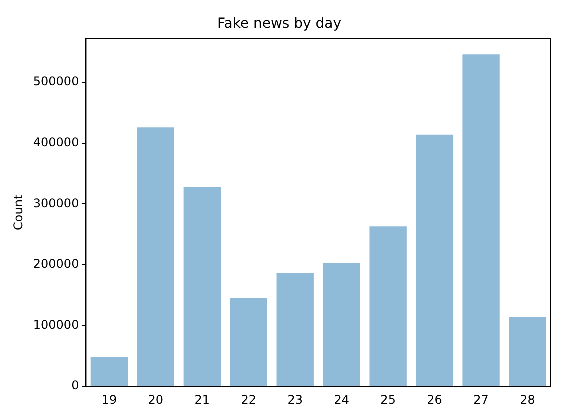  I want to click on x-tick-label: 21, so click(202, 399).